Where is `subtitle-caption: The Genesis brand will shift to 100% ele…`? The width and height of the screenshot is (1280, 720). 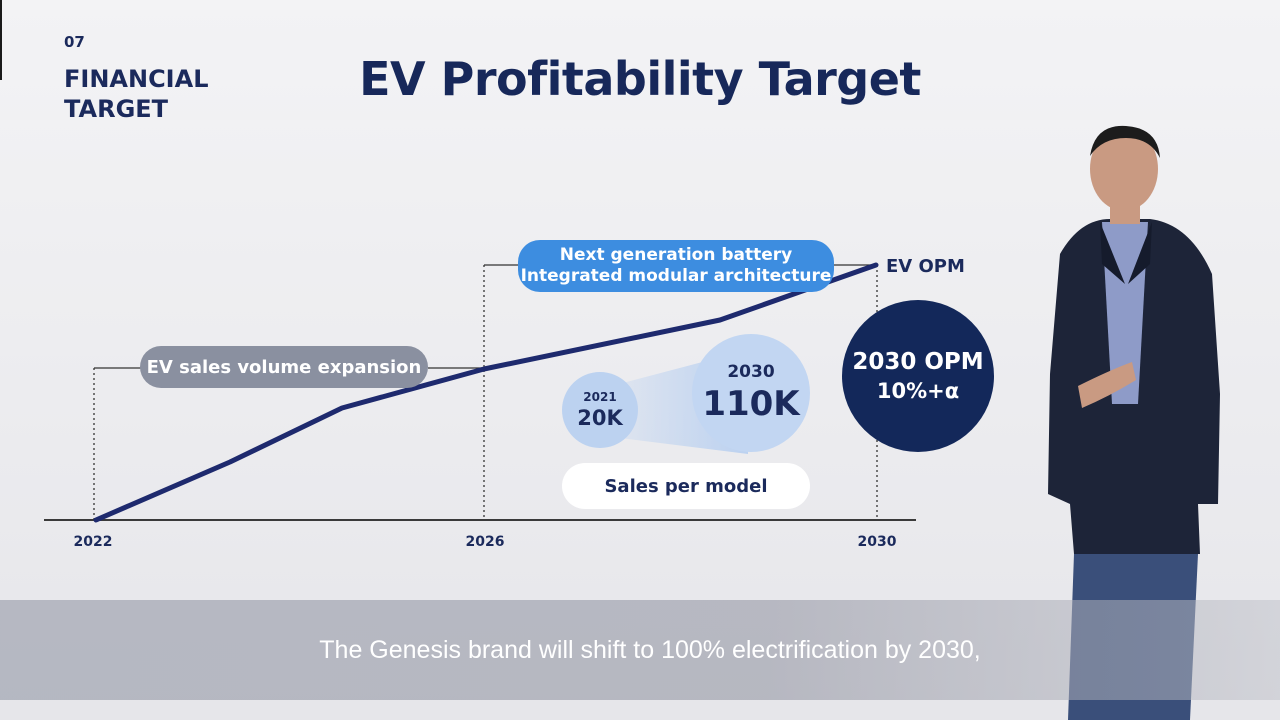 subtitle-caption: The Genesis brand will shift to 100% ele… is located at coordinates (650, 650).